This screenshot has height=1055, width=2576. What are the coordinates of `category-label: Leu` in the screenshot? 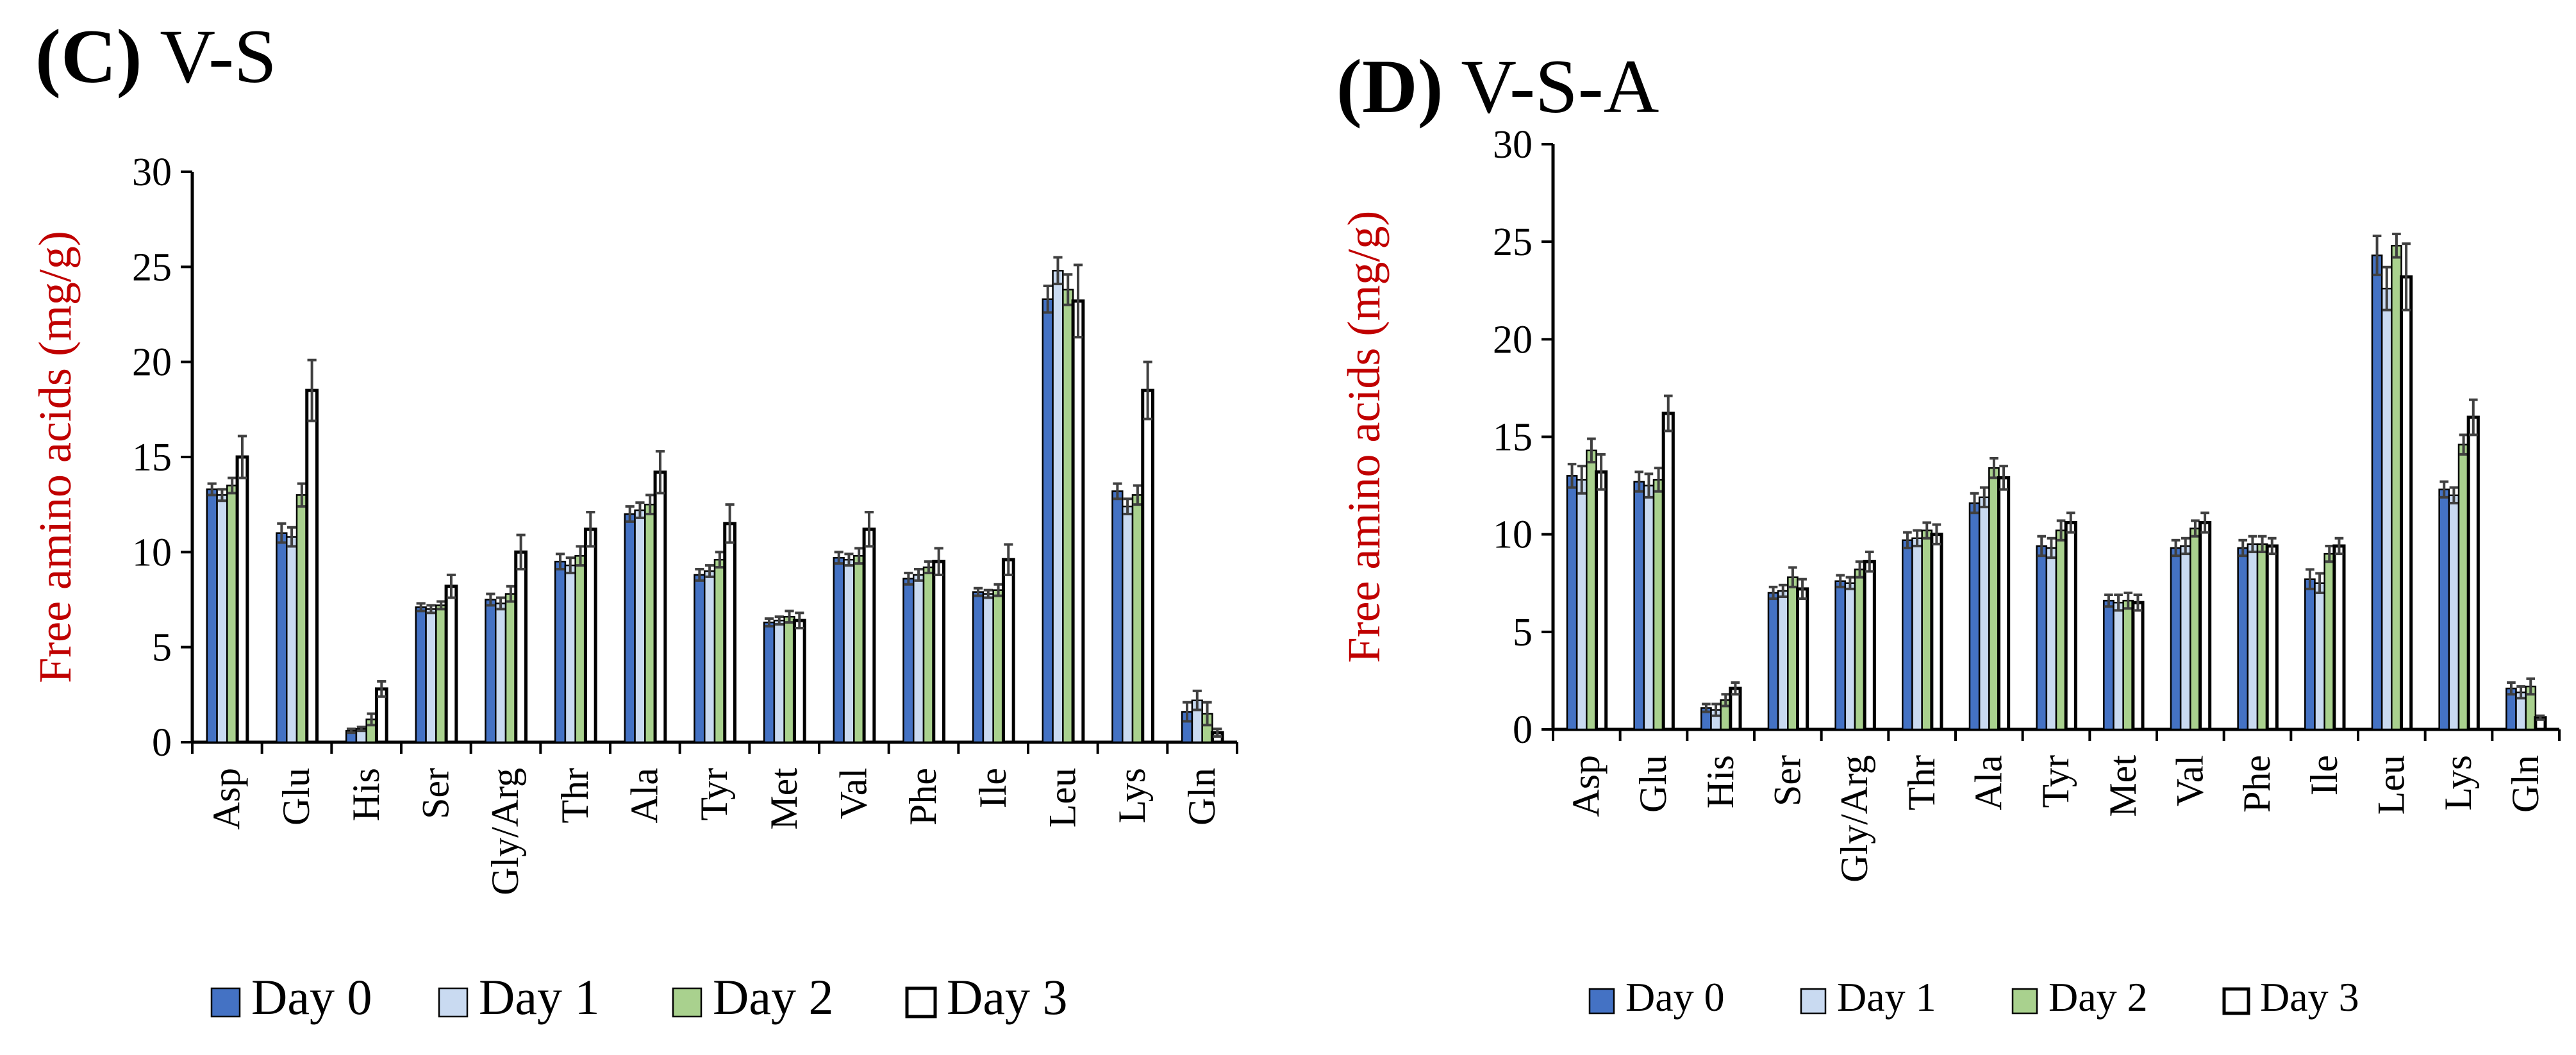 It's located at (2391, 785).